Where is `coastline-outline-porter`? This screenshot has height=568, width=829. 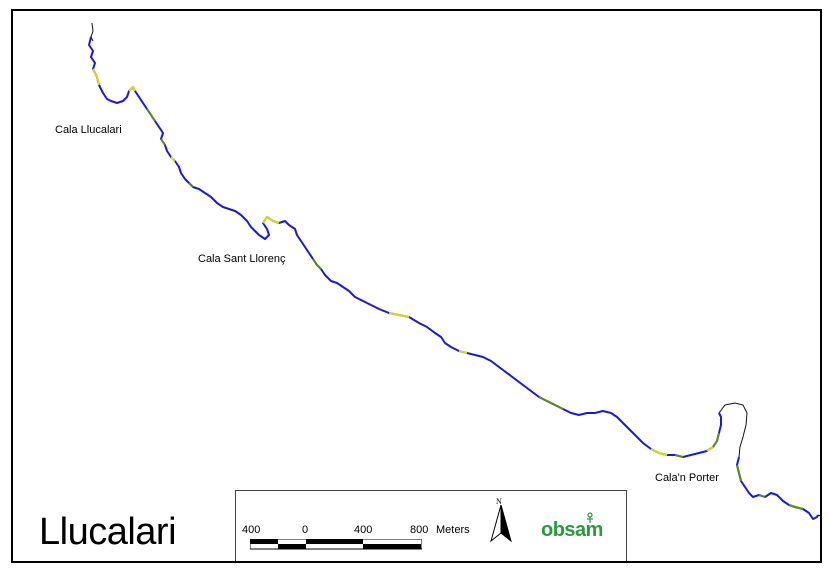
coastline-outline-porter is located at coordinates (733, 430).